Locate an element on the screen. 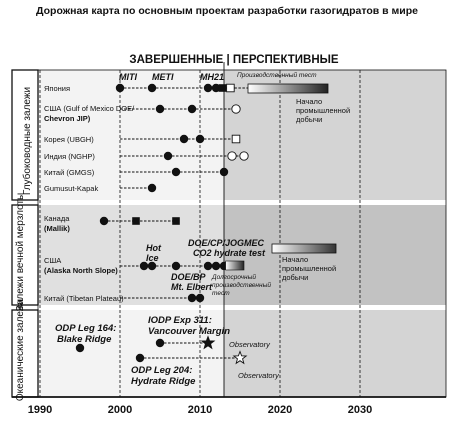 Image resolution: width=454 pixels, height=429 pixels. section-label-deep: Глубоководные залежи is located at coordinates (27, 141).